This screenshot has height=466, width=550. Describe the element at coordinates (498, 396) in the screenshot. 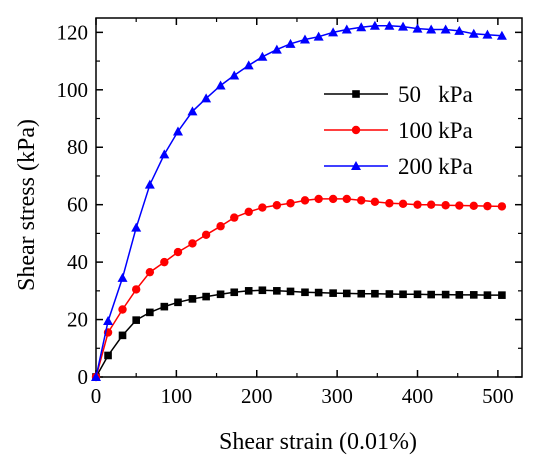

I see `x-tick-label: 500` at that location.